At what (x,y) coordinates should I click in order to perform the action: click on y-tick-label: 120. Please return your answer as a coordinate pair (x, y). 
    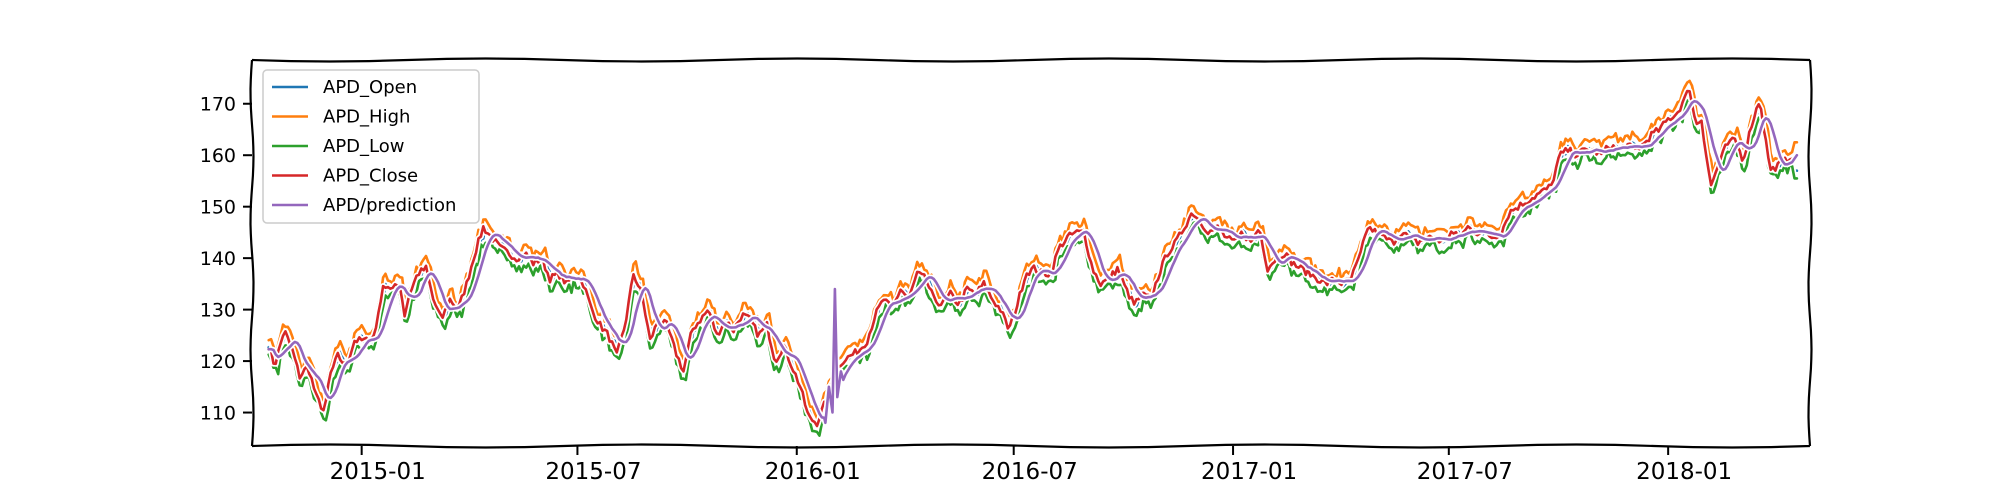
    Looking at the image, I should click on (218, 362).